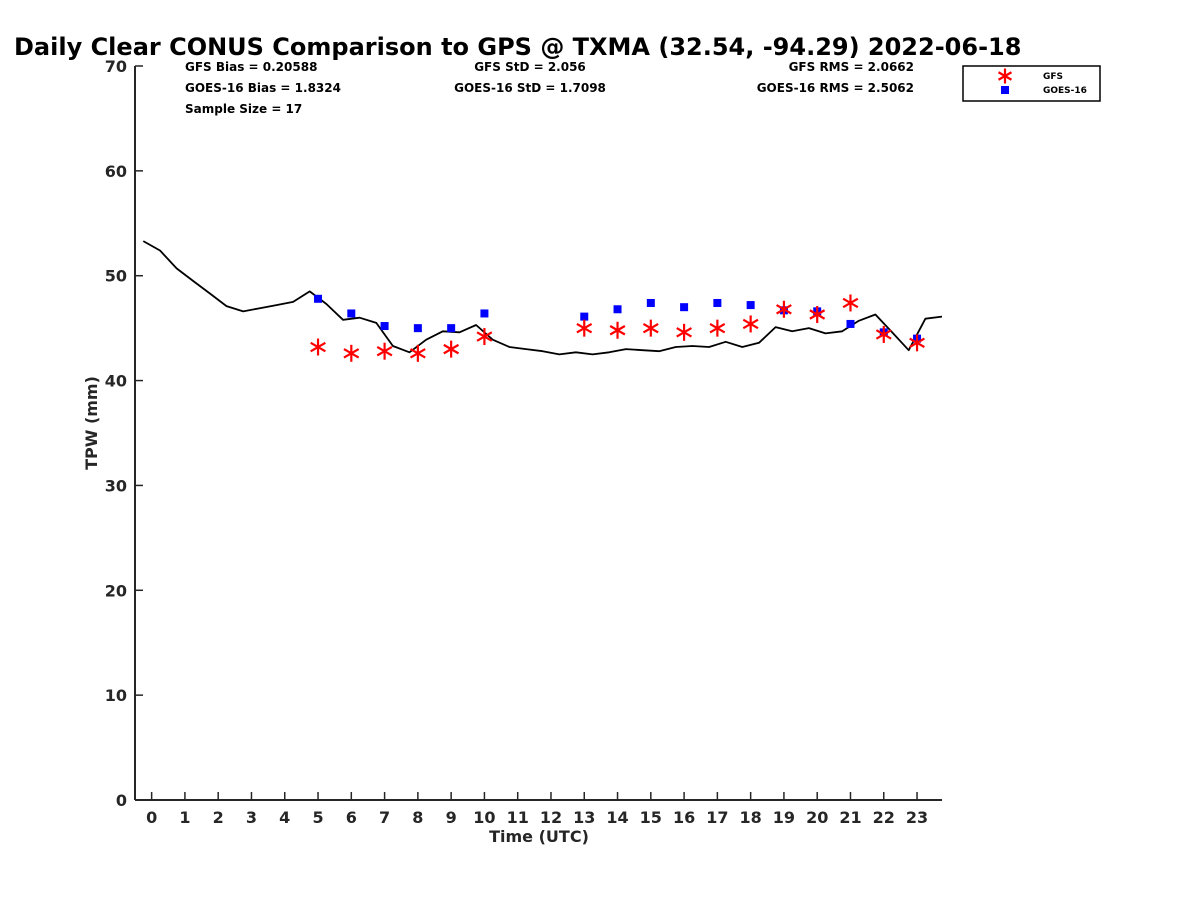 The height and width of the screenshot is (900, 1200). Describe the element at coordinates (835, 88) in the screenshot. I see `stat-goes-rms: GOES-16 RMS = 2.5062` at that location.